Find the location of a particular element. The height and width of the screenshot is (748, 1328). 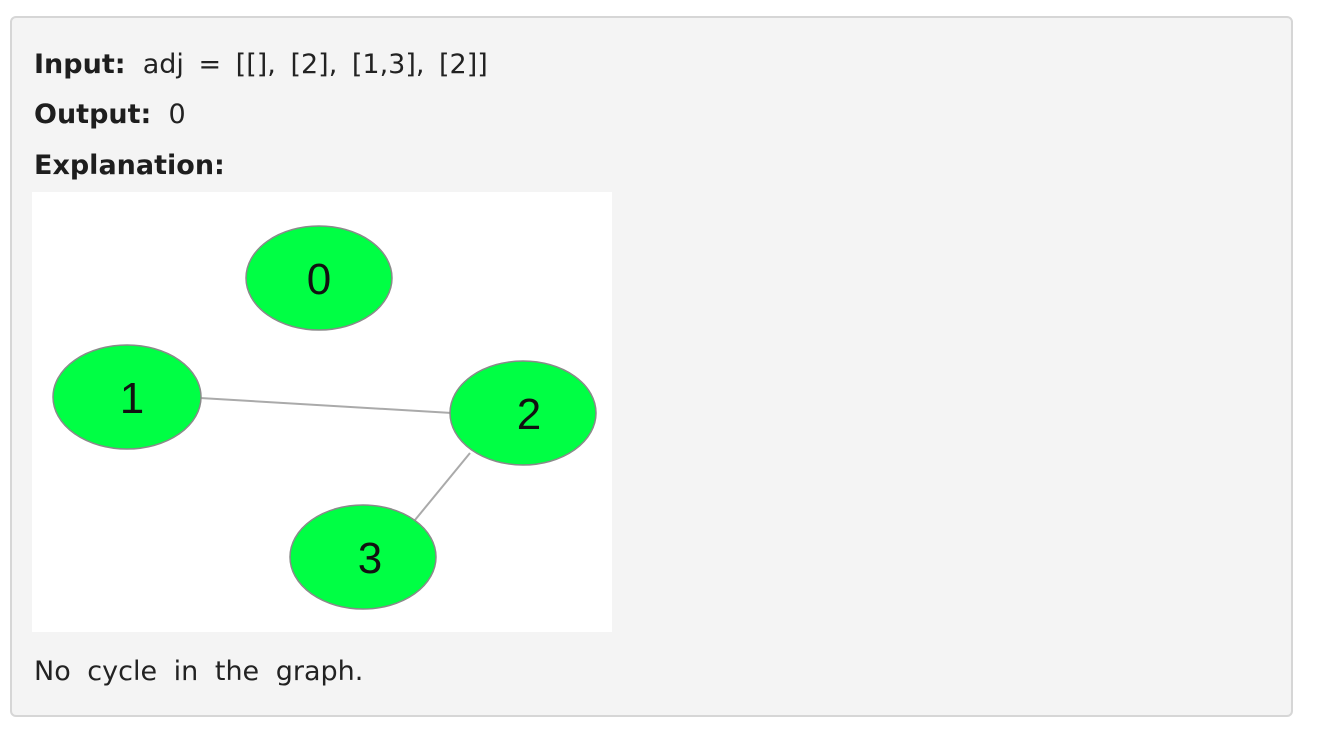

explanation-line: Explanation: is located at coordinates (129, 166).